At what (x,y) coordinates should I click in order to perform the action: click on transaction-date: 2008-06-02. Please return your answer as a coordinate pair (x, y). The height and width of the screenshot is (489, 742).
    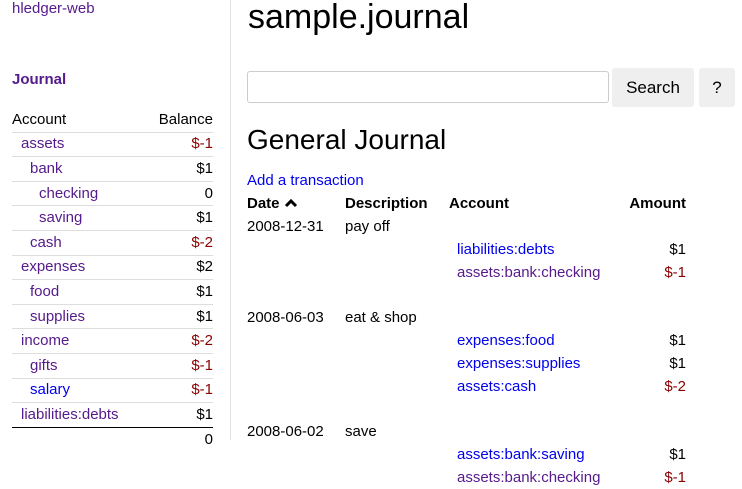
    Looking at the image, I should click on (285, 432).